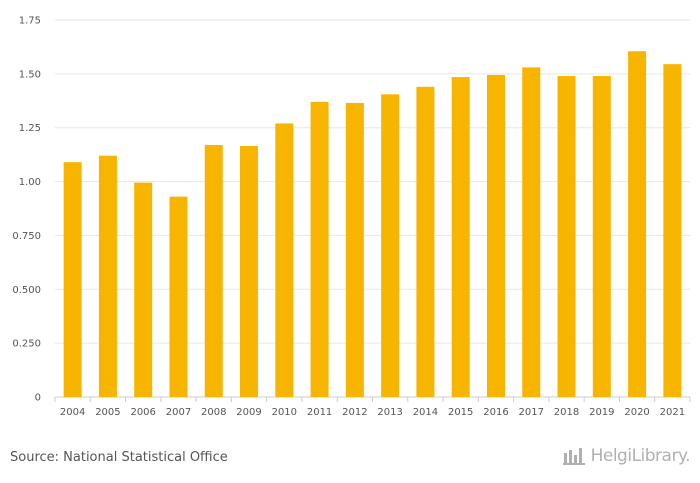 The image size is (700, 483). Describe the element at coordinates (354, 249) in the screenshot. I see `bar-2012` at that location.